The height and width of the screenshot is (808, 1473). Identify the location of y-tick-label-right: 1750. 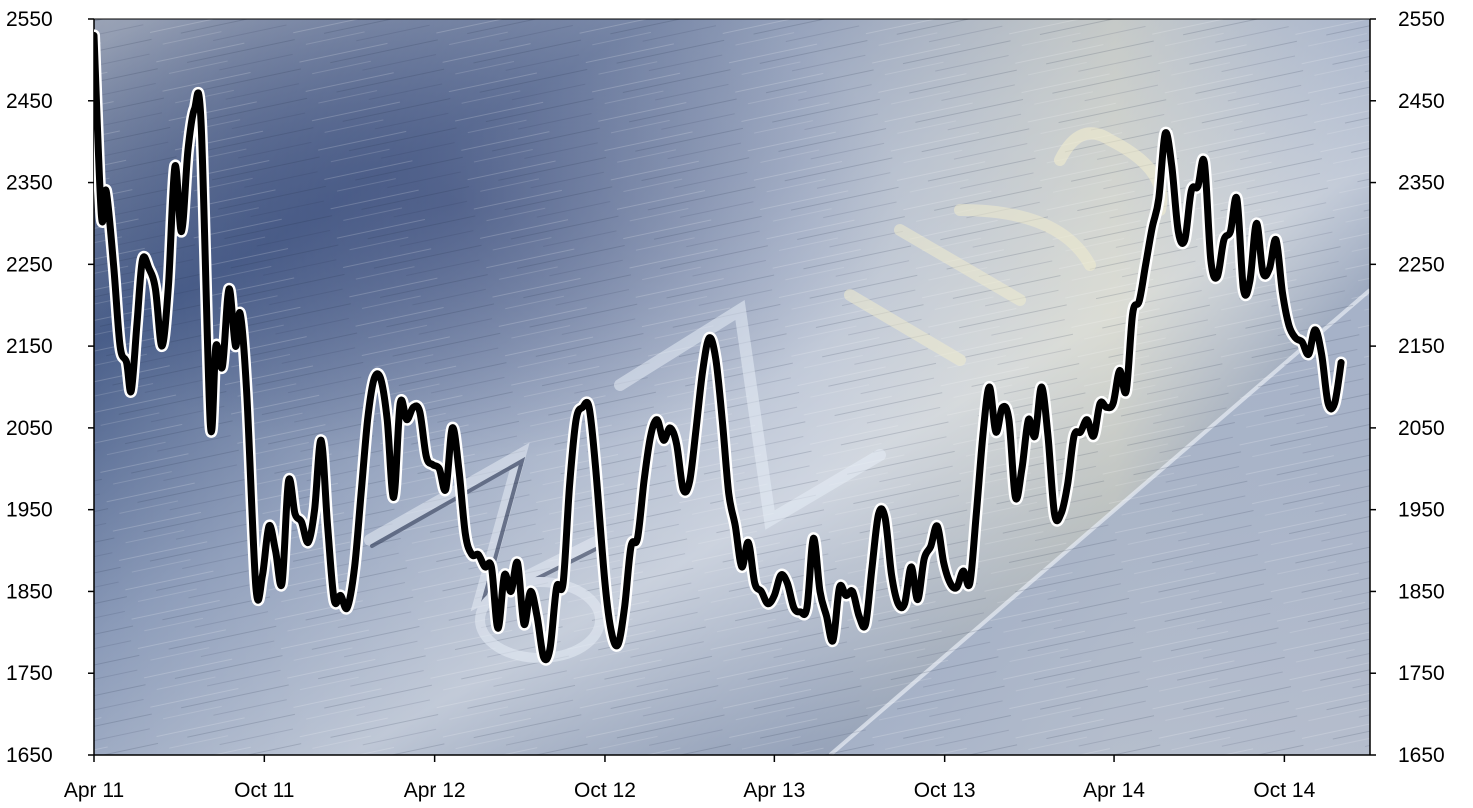
(1421, 673).